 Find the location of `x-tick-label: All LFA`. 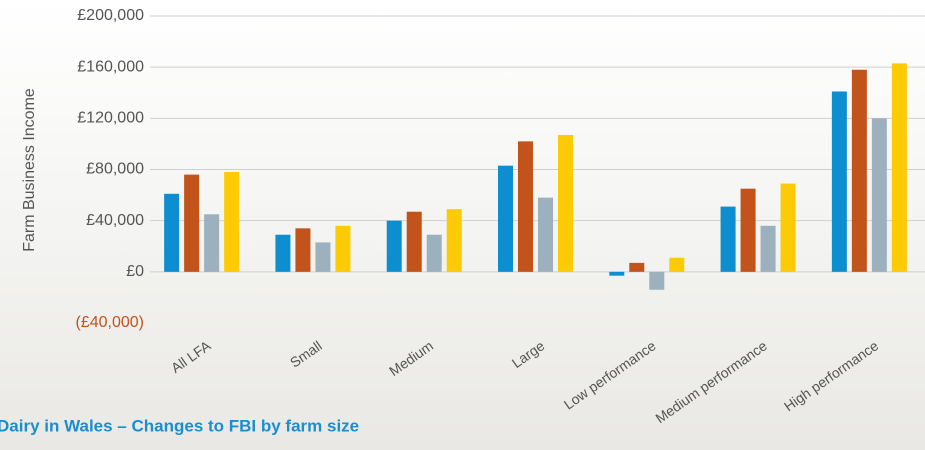

x-tick-label: All LFA is located at coordinates (191, 356).